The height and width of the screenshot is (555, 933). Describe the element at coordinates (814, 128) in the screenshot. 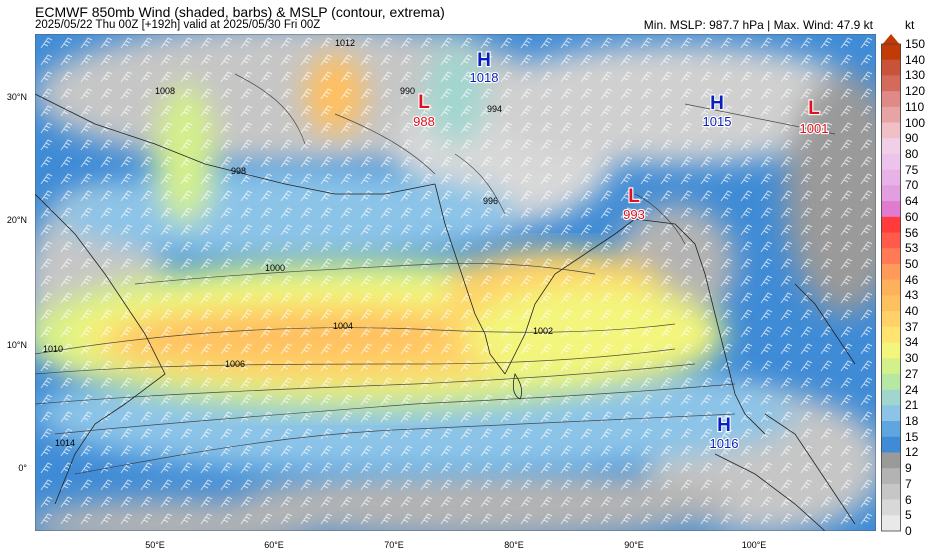

I see `low-value: 1001` at that location.